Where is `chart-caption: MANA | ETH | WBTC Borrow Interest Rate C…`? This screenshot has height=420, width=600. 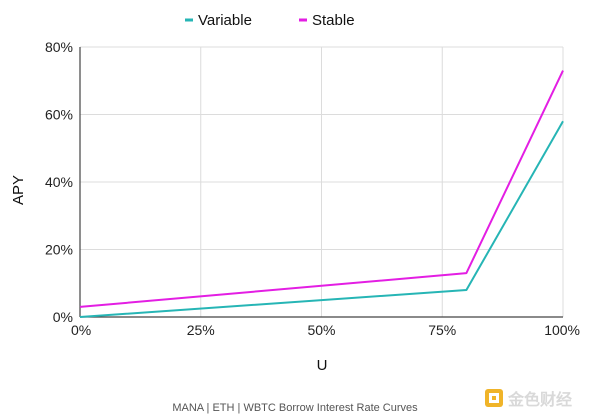
chart-caption: MANA | ETH | WBTC Borrow Interest Rate C… is located at coordinates (295, 408).